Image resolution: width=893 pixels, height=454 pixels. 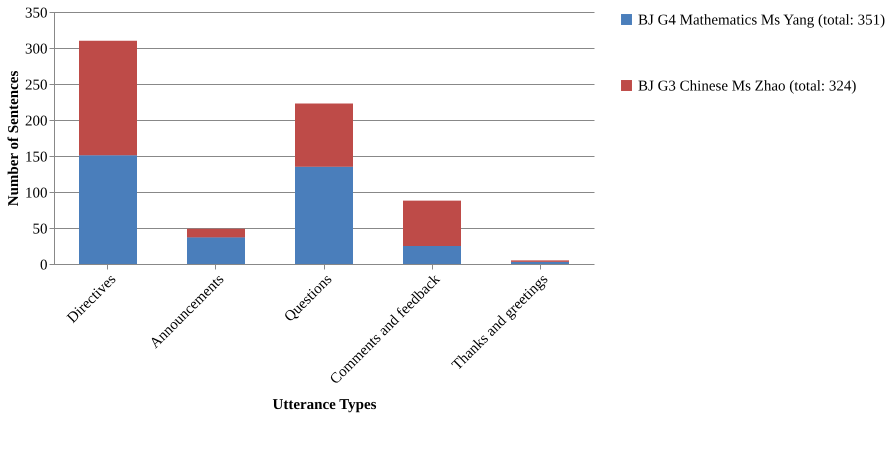 What do you see at coordinates (36, 158) in the screenshot?
I see `y-tick-label: 150` at bounding box center [36, 158].